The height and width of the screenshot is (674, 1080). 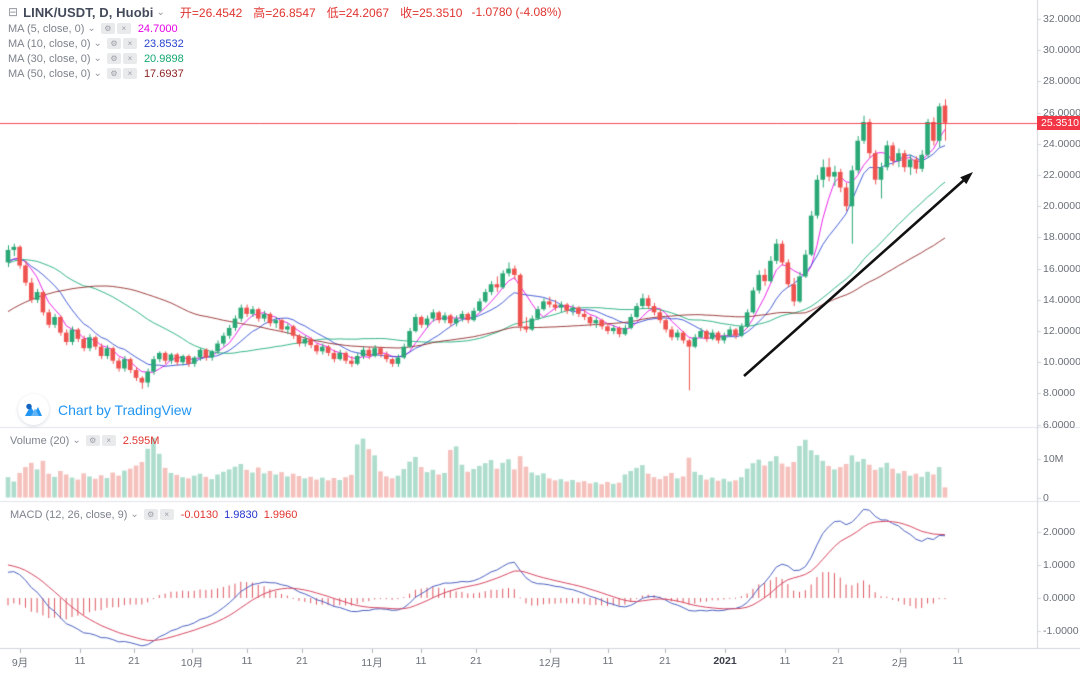 I want to click on price-change: -1.0780 (-4.08%), so click(x=516, y=12).